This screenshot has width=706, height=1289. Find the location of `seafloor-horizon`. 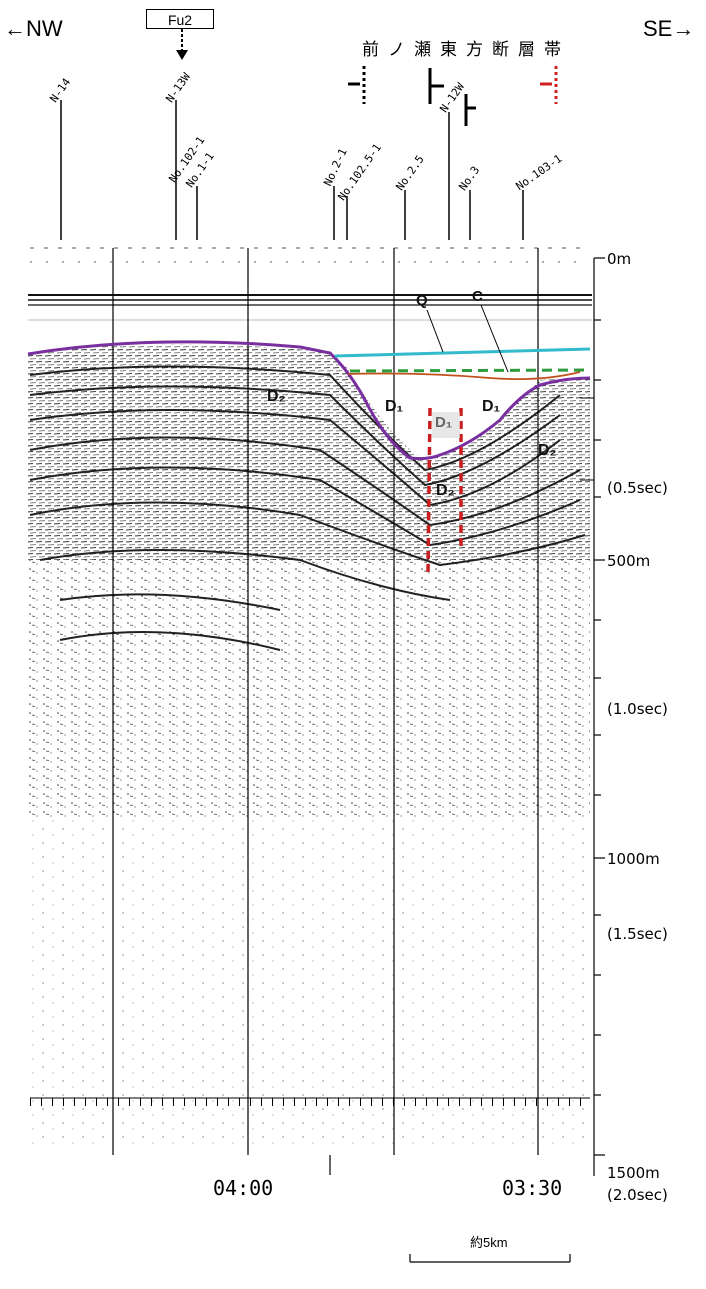

seafloor-horizon is located at coordinates (309, 400).